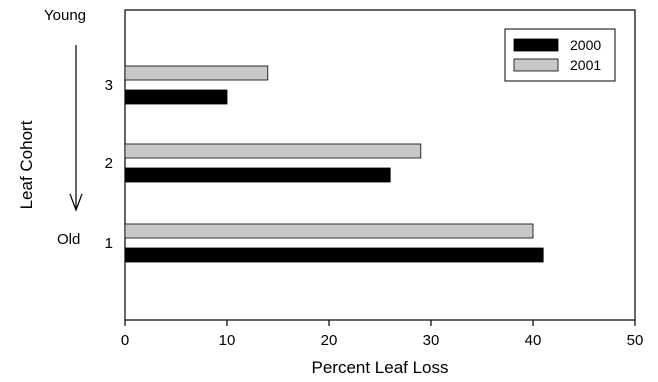 The height and width of the screenshot is (382, 658). What do you see at coordinates (536, 45) in the screenshot?
I see `legend-swatch-2000` at bounding box center [536, 45].